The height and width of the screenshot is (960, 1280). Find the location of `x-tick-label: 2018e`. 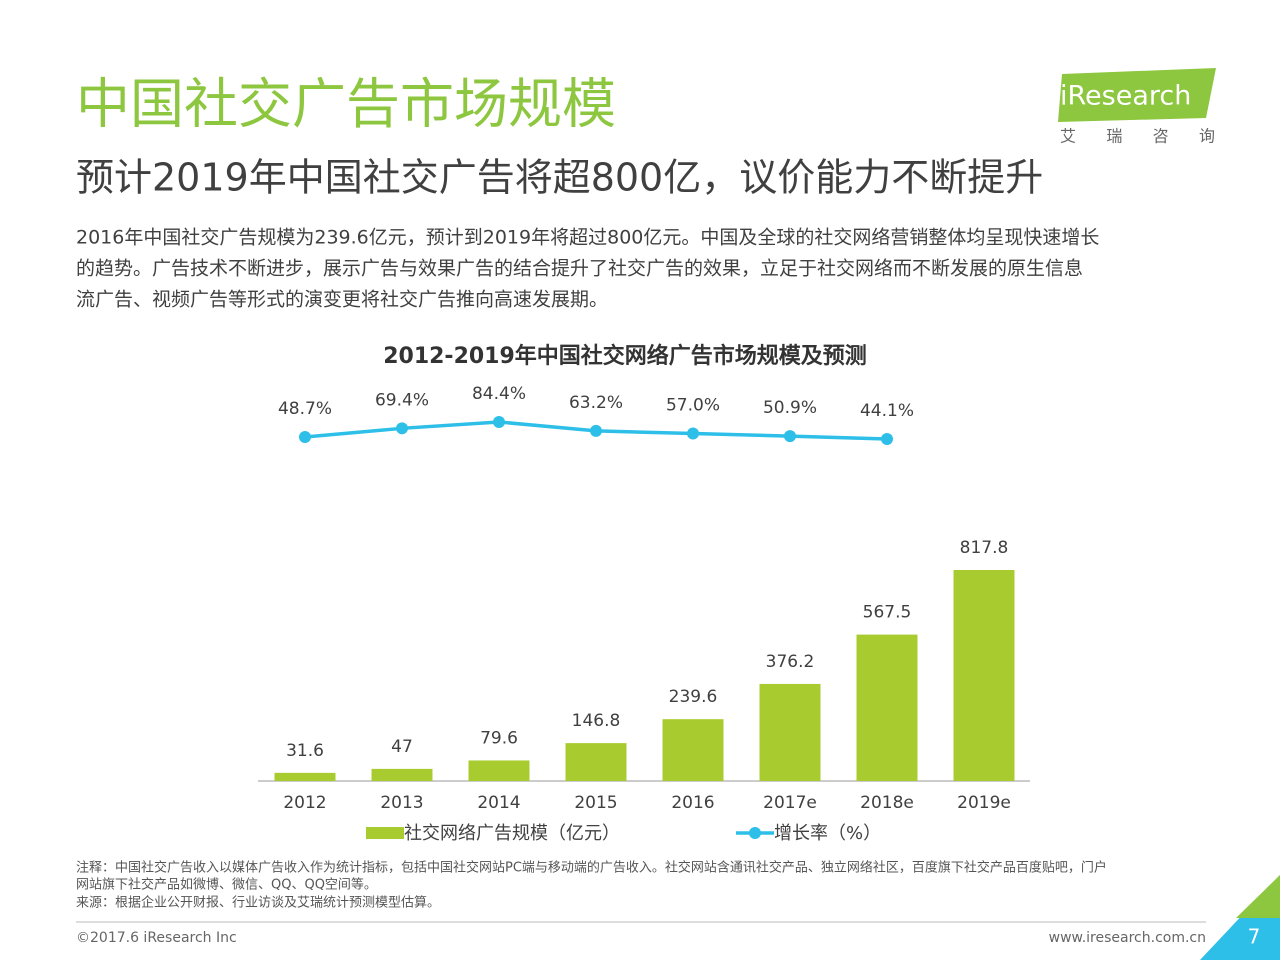

x-tick-label: 2018e is located at coordinates (887, 803).